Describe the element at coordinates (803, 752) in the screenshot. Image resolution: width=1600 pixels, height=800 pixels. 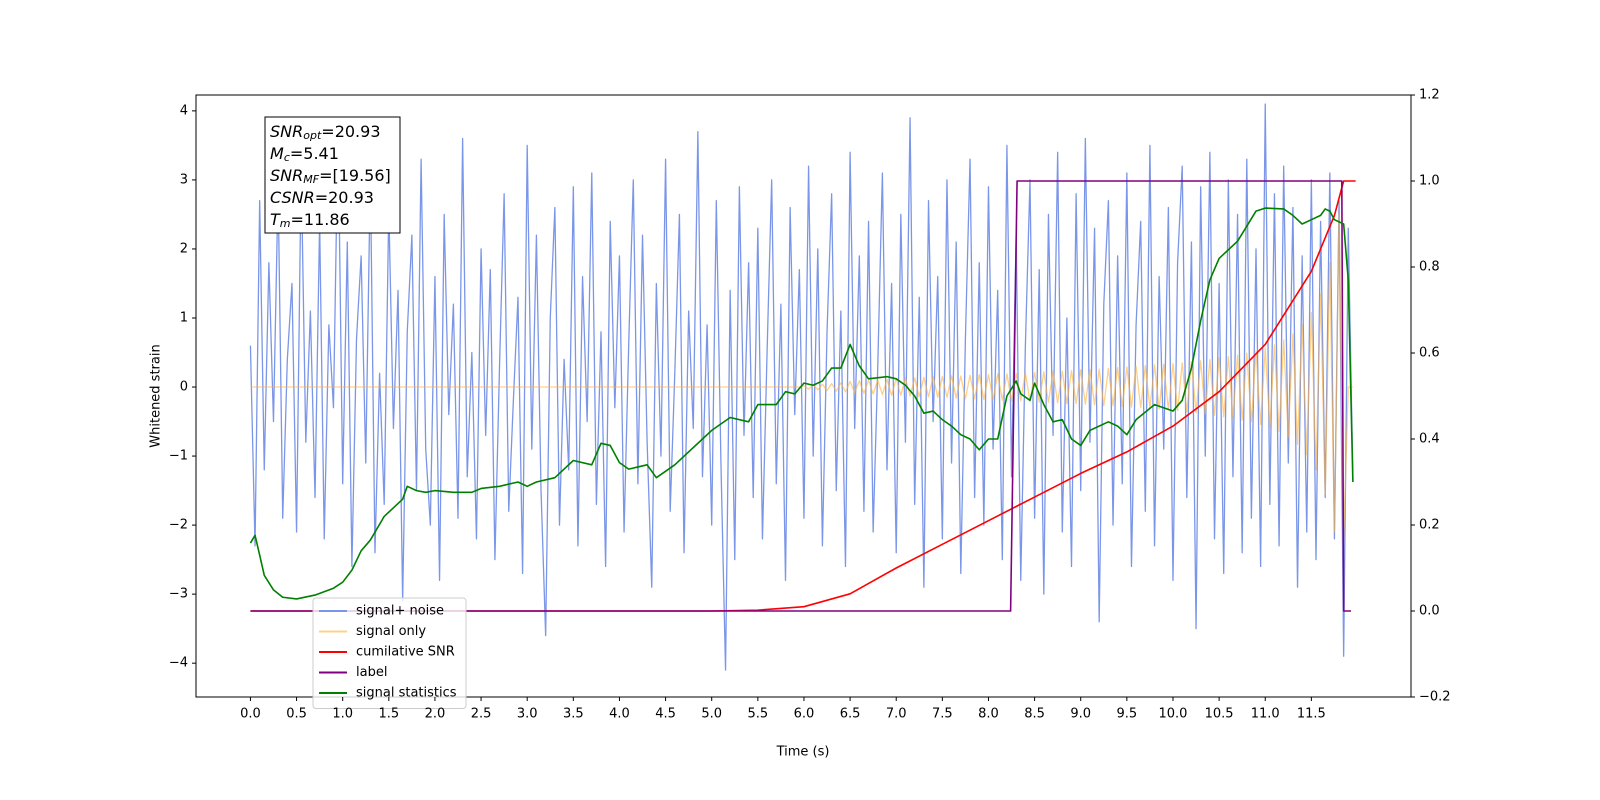
I see `x-axis-label: Time (s)` at that location.